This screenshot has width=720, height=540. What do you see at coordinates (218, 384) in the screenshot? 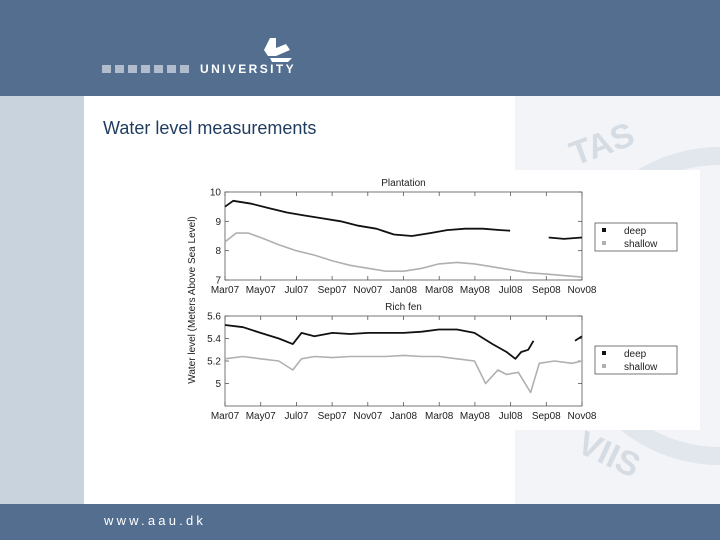
I see `y-tick-label: 5` at bounding box center [218, 384].